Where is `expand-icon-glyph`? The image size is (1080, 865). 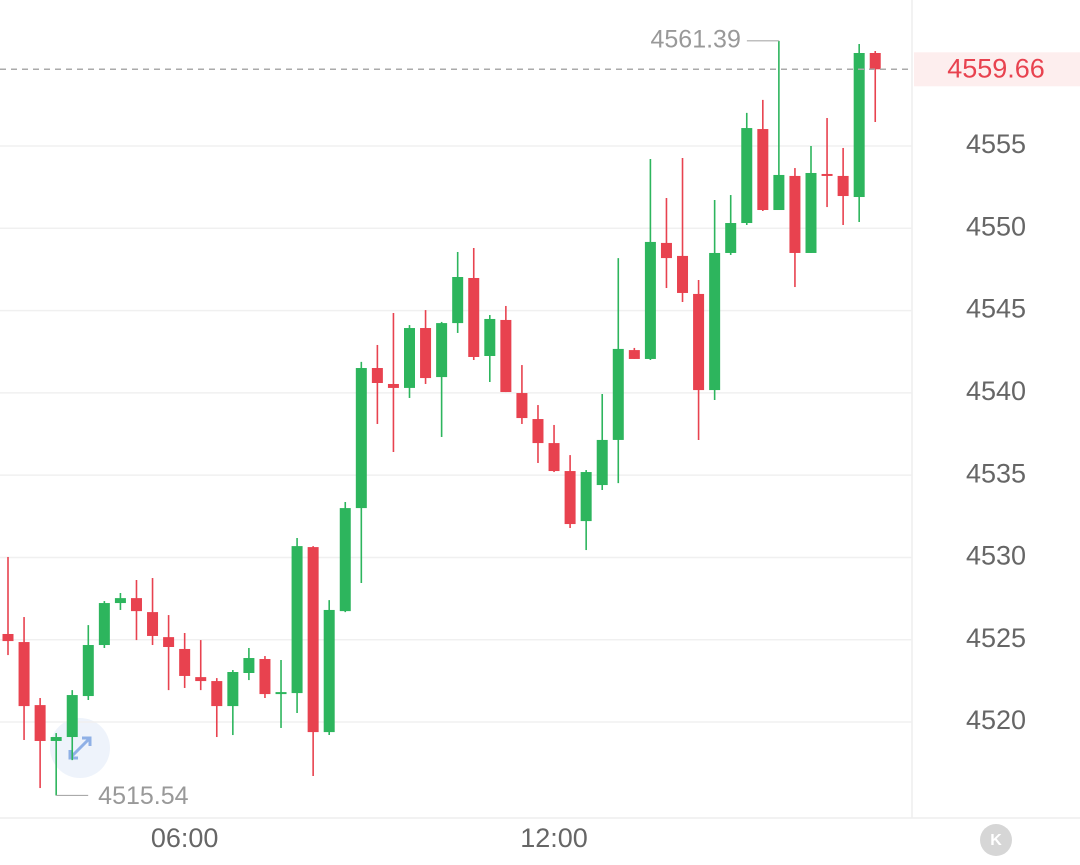
expand-icon-glyph is located at coordinates (80, 748).